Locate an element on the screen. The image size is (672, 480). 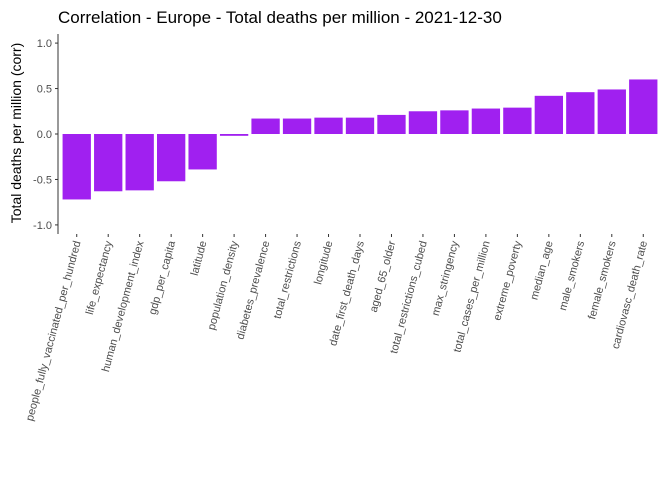
bar-male_smokers is located at coordinates (580, 113).